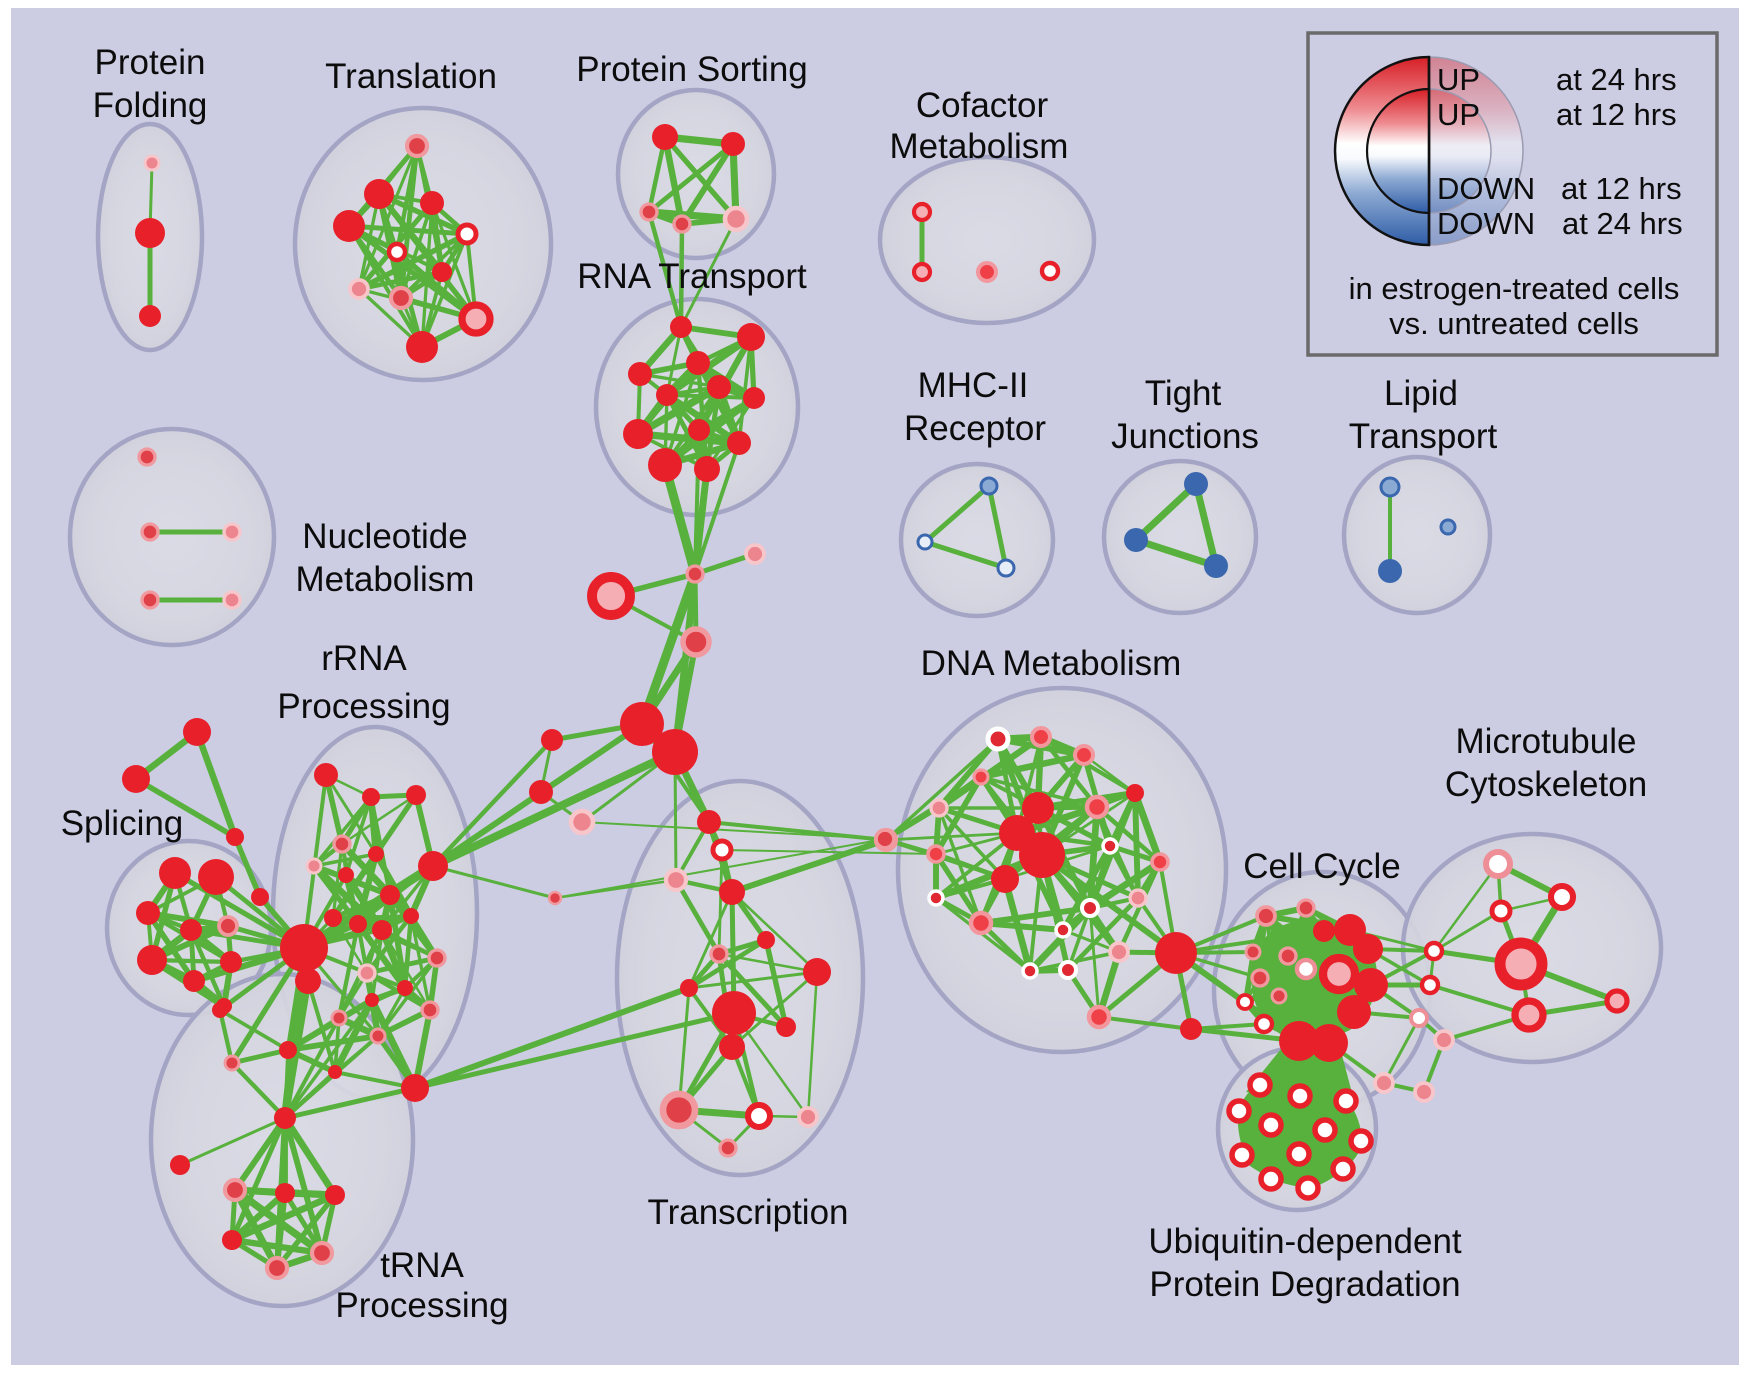  I want to click on svg-text: Nucleotide, so click(384, 536).